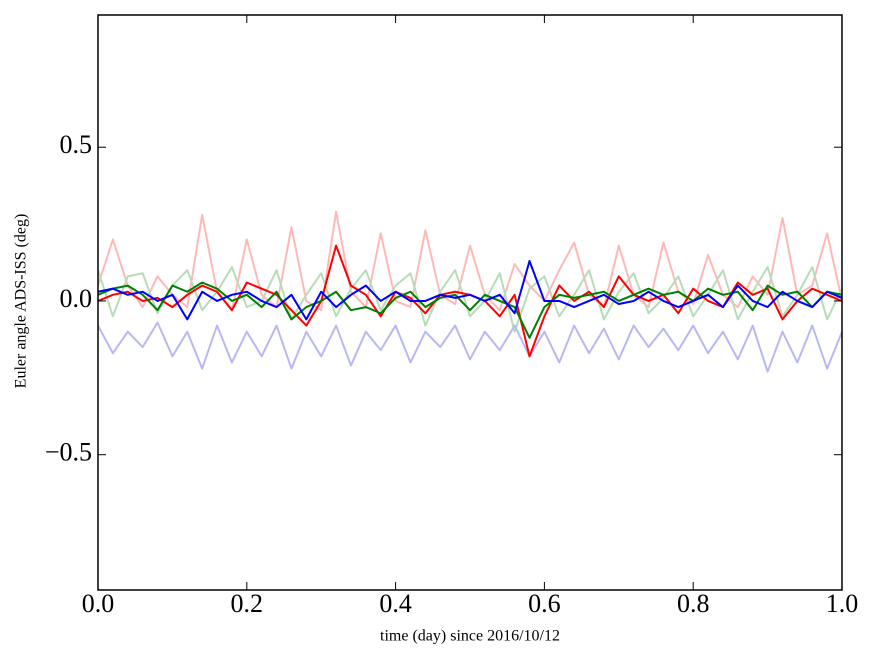 Image resolution: width=875 pixels, height=662 pixels. What do you see at coordinates (544, 603) in the screenshot?
I see `x-tick-label: 0.6` at bounding box center [544, 603].